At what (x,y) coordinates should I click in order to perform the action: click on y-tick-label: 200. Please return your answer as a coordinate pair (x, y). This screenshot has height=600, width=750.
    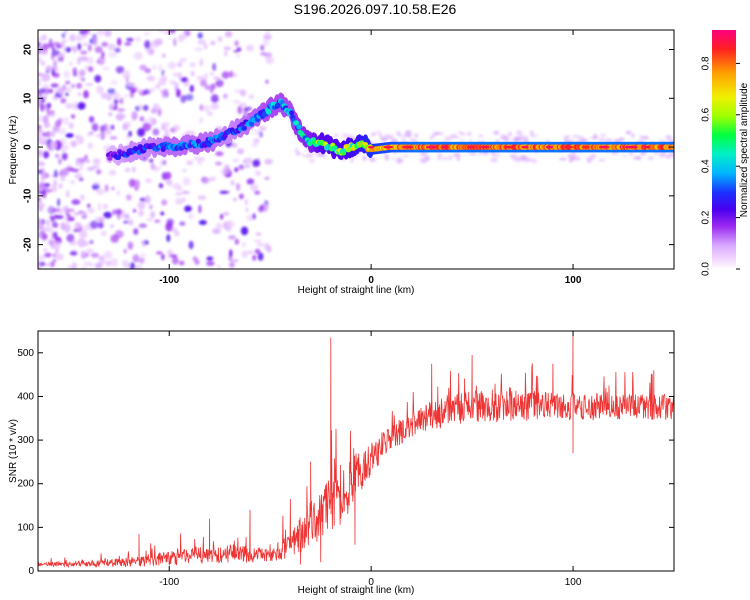
    Looking at the image, I should click on (25, 484).